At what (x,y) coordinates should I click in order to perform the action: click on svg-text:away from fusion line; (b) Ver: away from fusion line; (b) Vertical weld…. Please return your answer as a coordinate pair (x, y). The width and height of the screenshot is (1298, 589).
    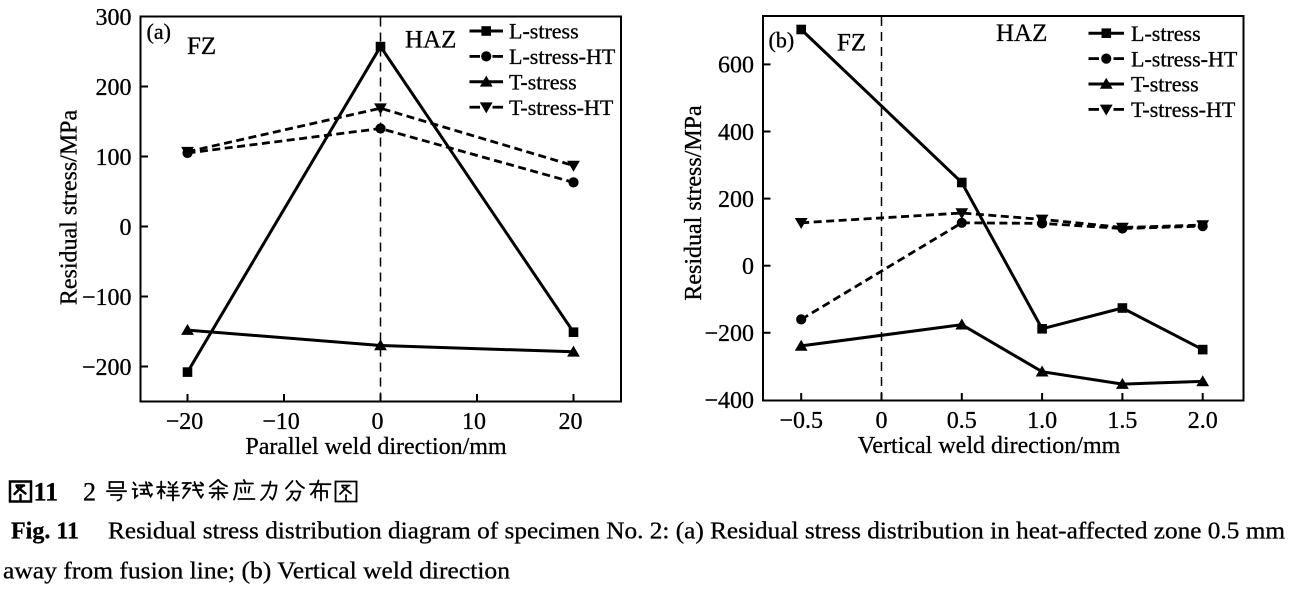
    Looking at the image, I should click on (256, 572).